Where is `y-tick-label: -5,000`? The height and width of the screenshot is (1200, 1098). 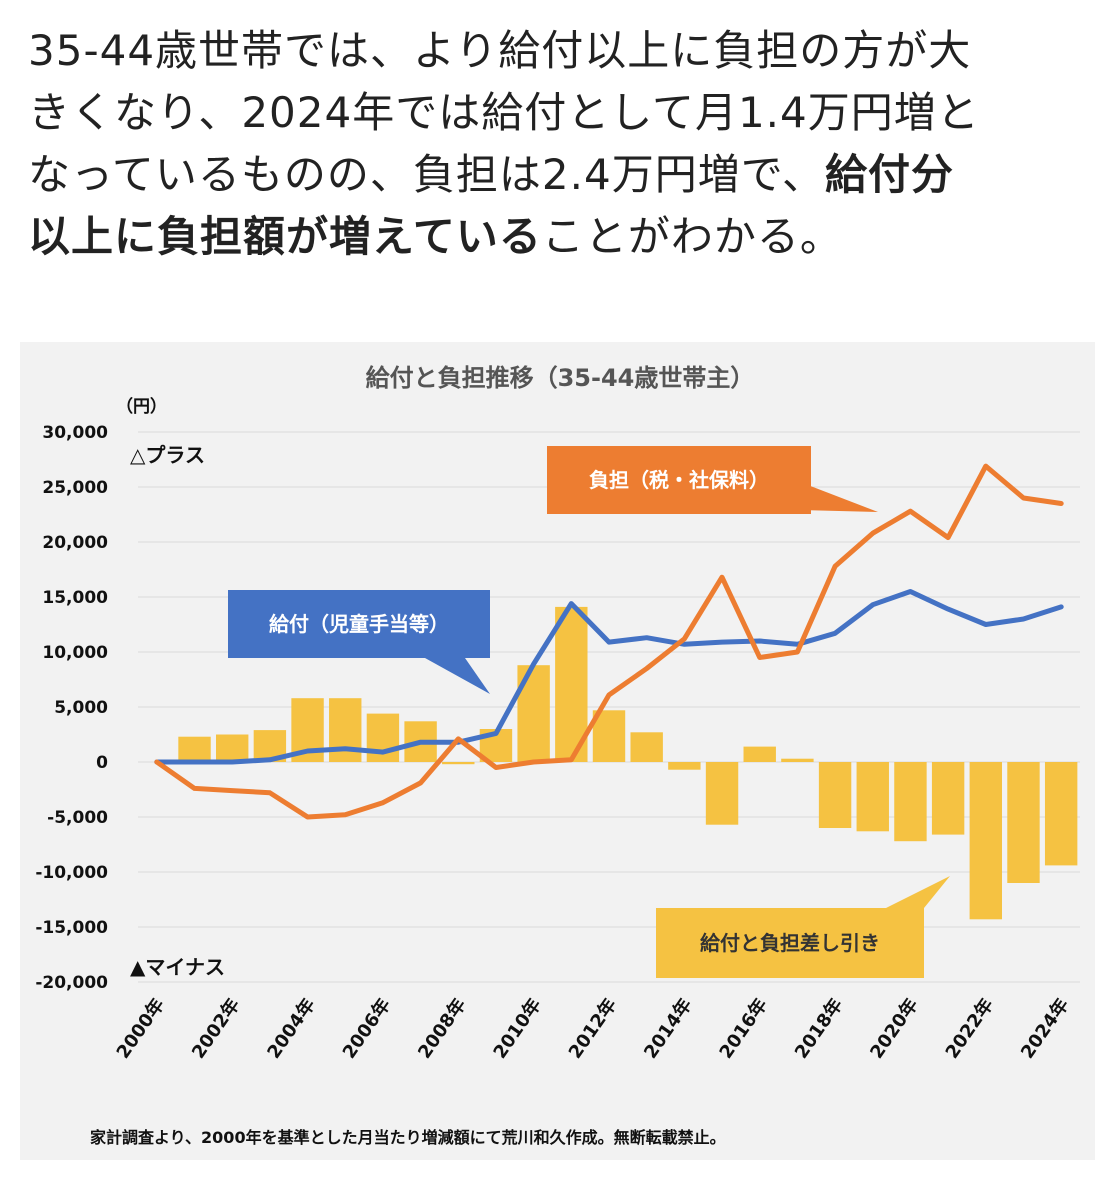
y-tick-label: -5,000 is located at coordinates (77, 818).